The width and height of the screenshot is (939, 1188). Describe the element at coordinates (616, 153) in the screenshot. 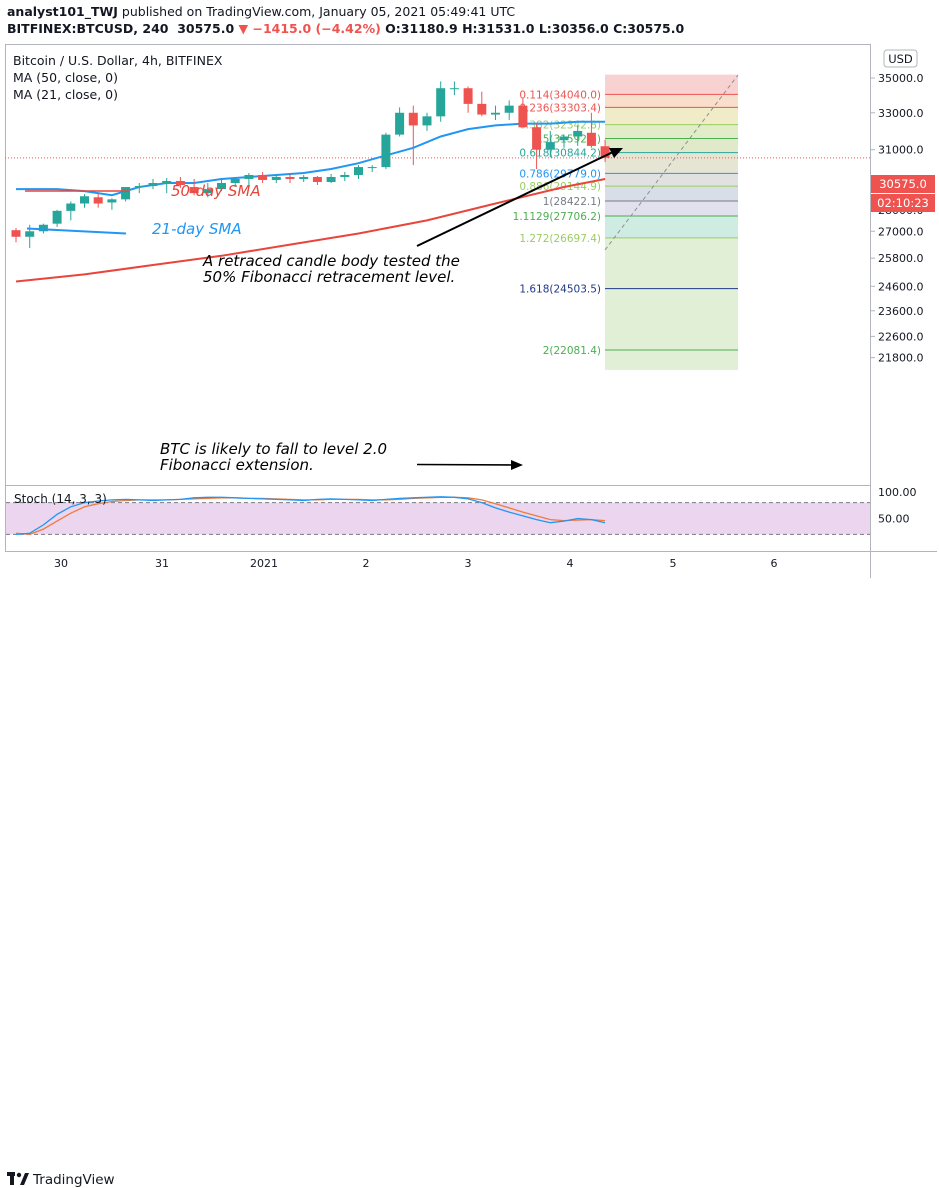

I see `arrow-head-icon` at that location.